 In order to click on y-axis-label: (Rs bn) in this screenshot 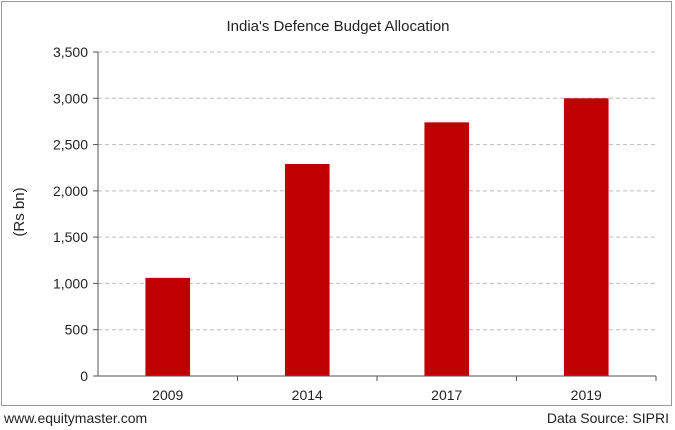, I will do `click(19, 211)`.